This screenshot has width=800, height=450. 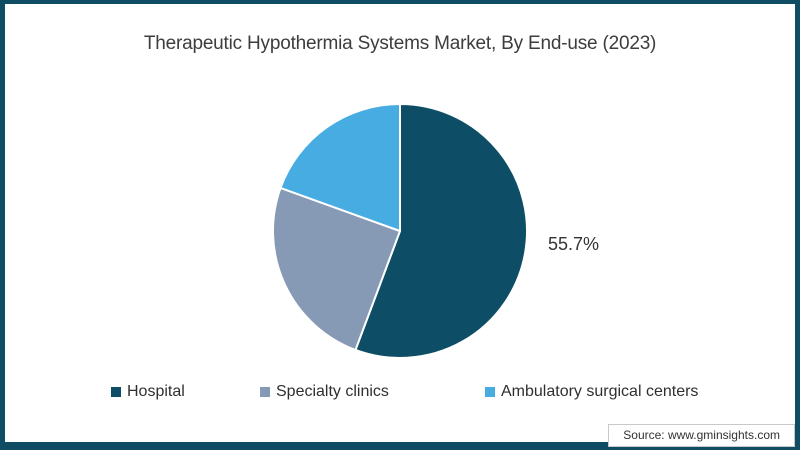 I want to click on legend-swatch-hospital, so click(x=116, y=392).